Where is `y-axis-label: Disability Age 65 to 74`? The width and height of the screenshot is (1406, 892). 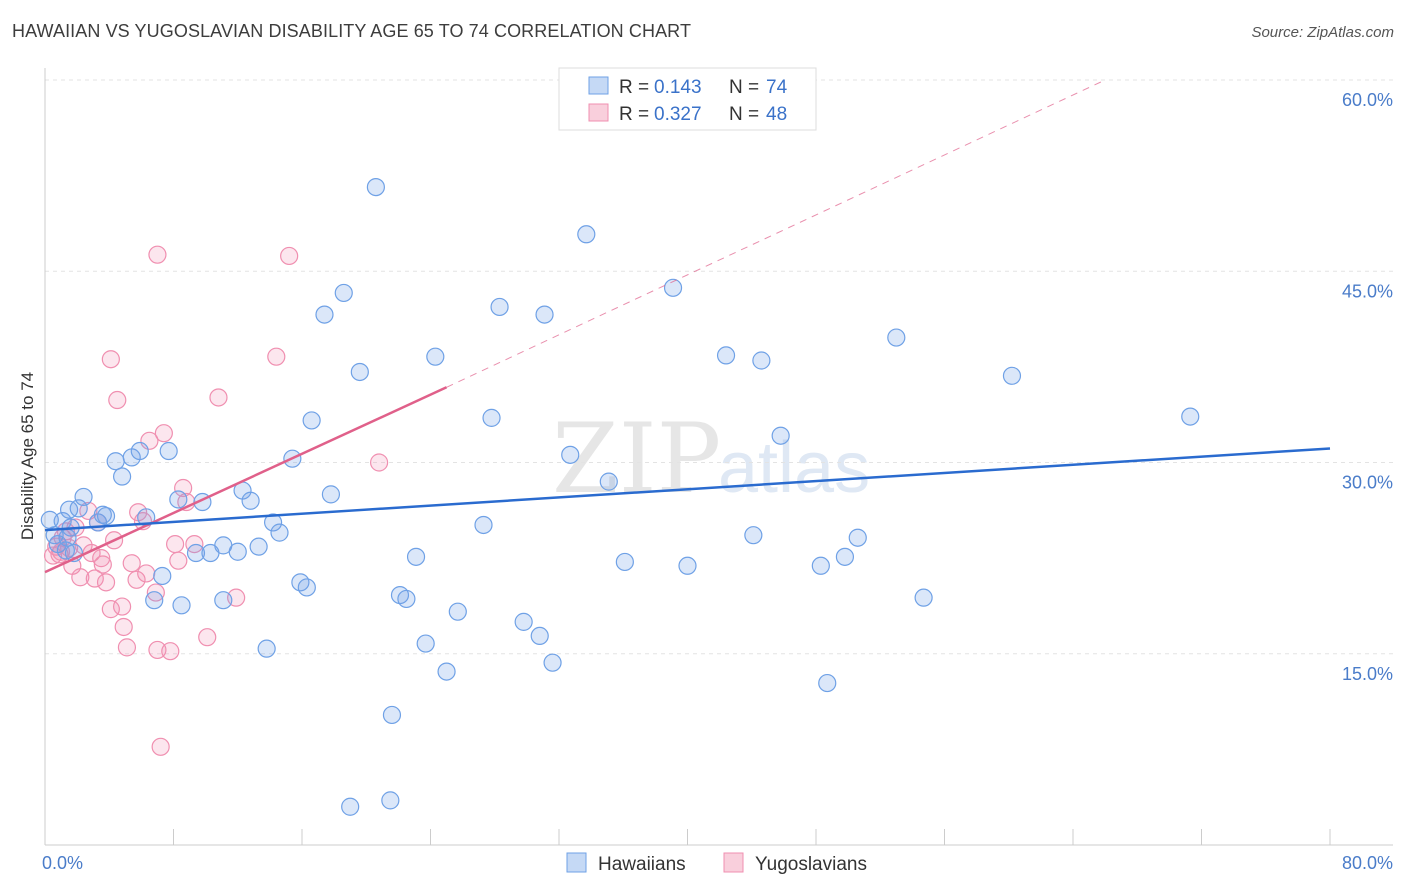
y-axis-label: Disability Age 65 to 74 is located at coordinates (27, 456).